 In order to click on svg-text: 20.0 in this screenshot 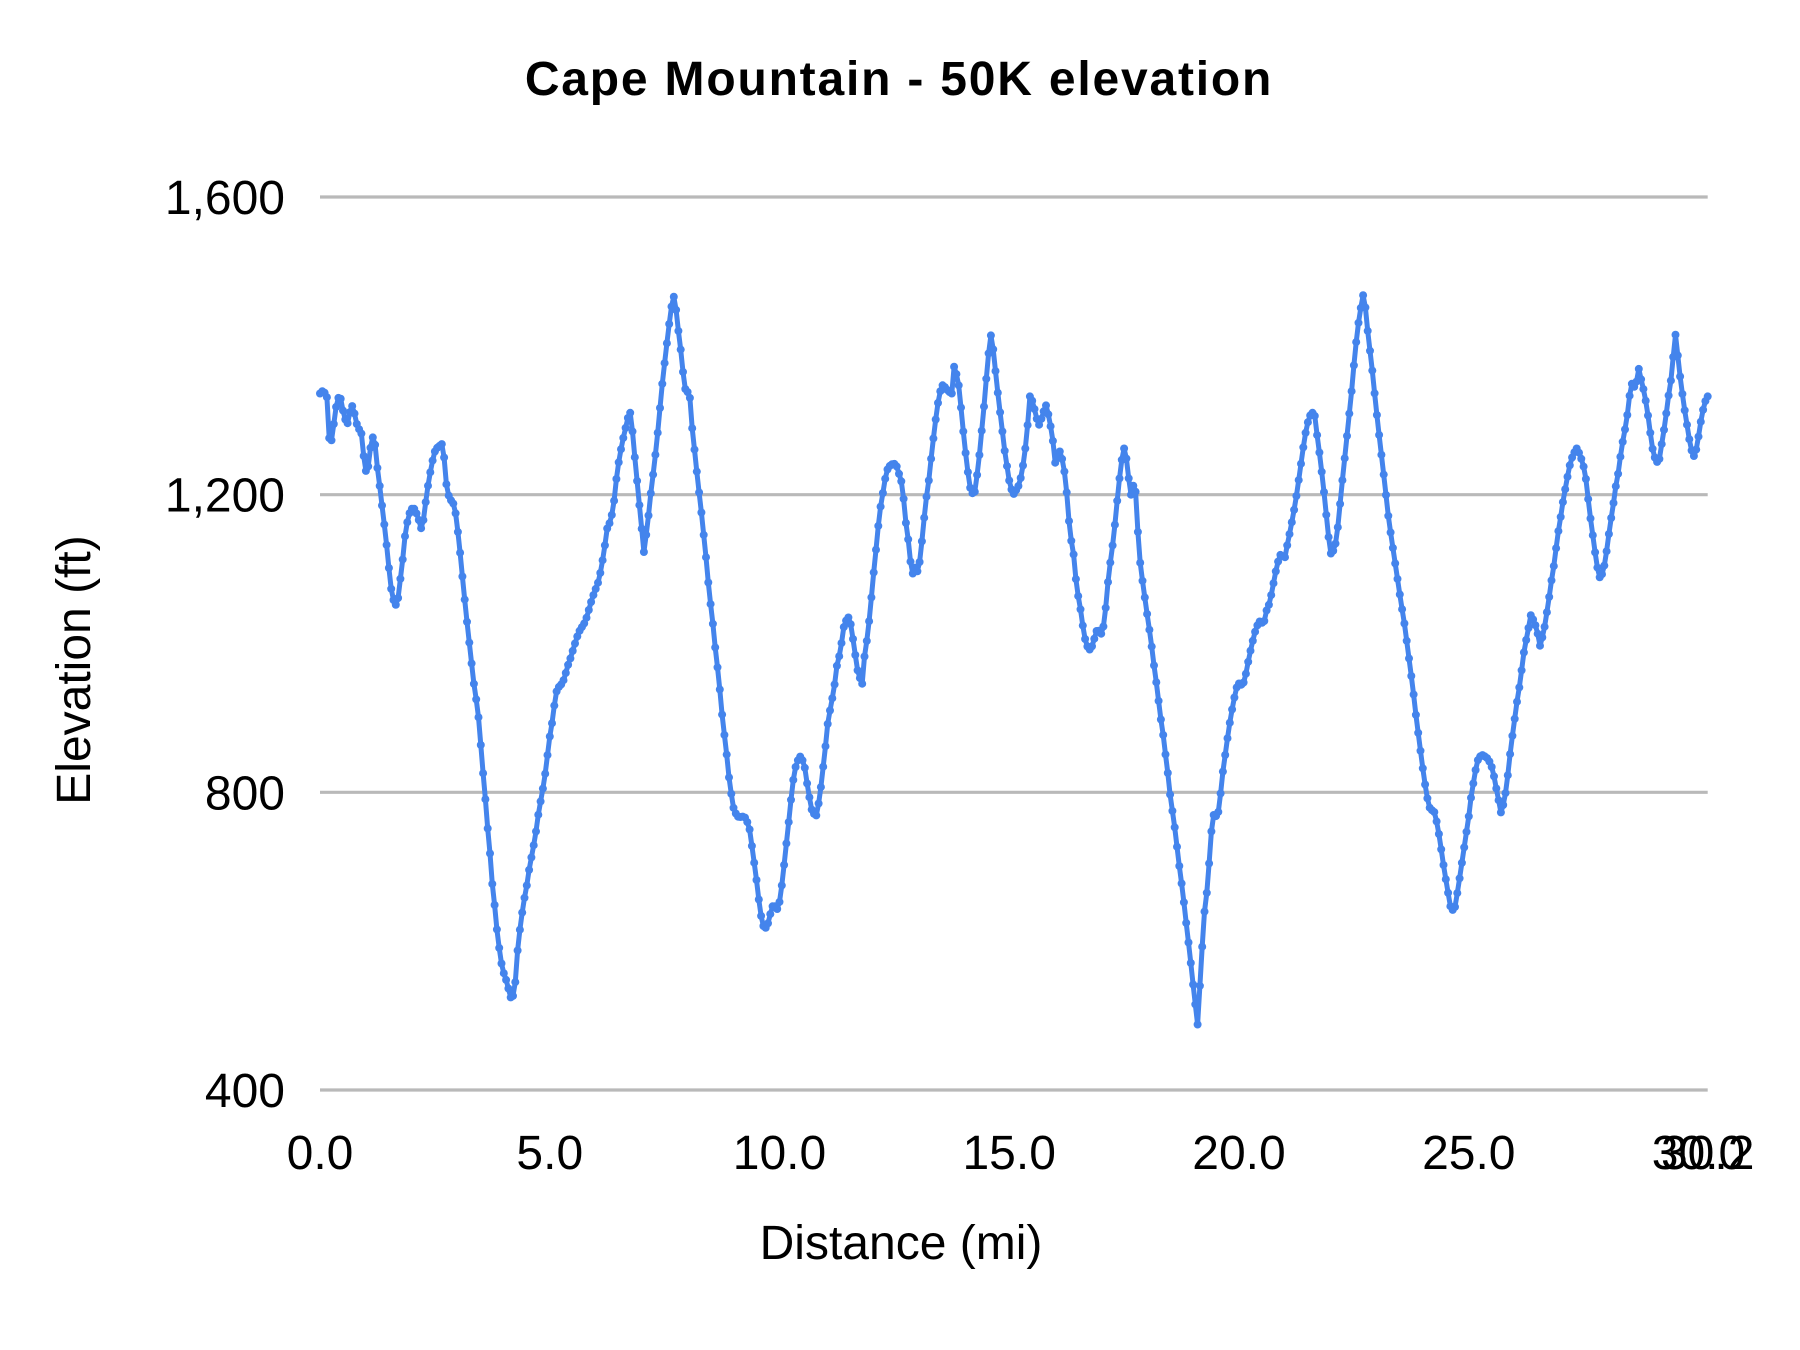, I will do `click(1238, 1153)`.